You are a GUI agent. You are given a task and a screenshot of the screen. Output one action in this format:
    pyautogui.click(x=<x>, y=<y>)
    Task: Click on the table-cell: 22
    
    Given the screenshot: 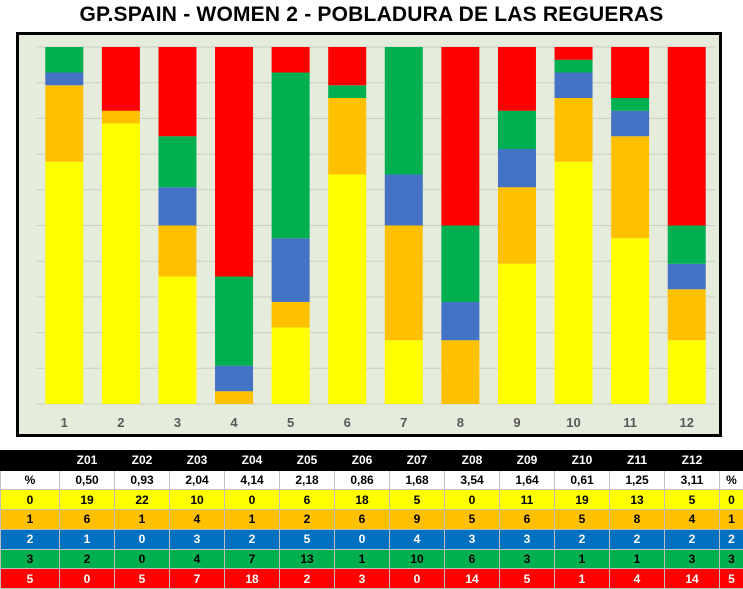 What is the action you would take?
    pyautogui.click(x=142, y=500)
    